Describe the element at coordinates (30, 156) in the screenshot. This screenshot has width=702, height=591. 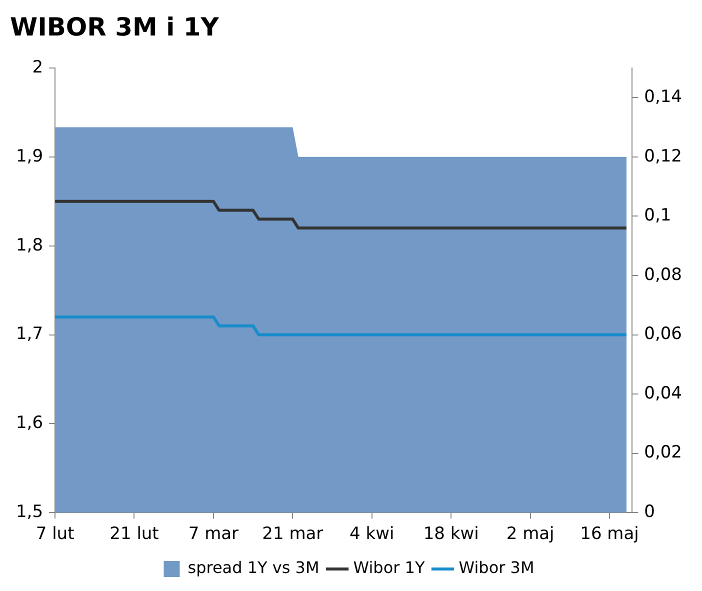
I see `y-tick-label: 1,9` at that location.